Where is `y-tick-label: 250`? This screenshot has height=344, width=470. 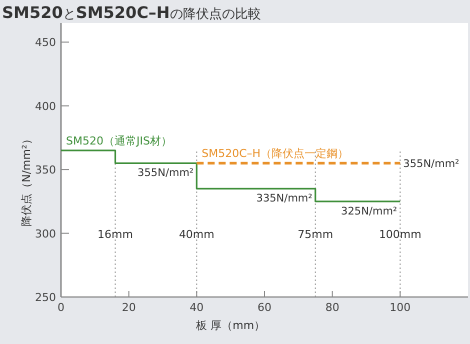 y-tick-label: 250 is located at coordinates (45, 297).